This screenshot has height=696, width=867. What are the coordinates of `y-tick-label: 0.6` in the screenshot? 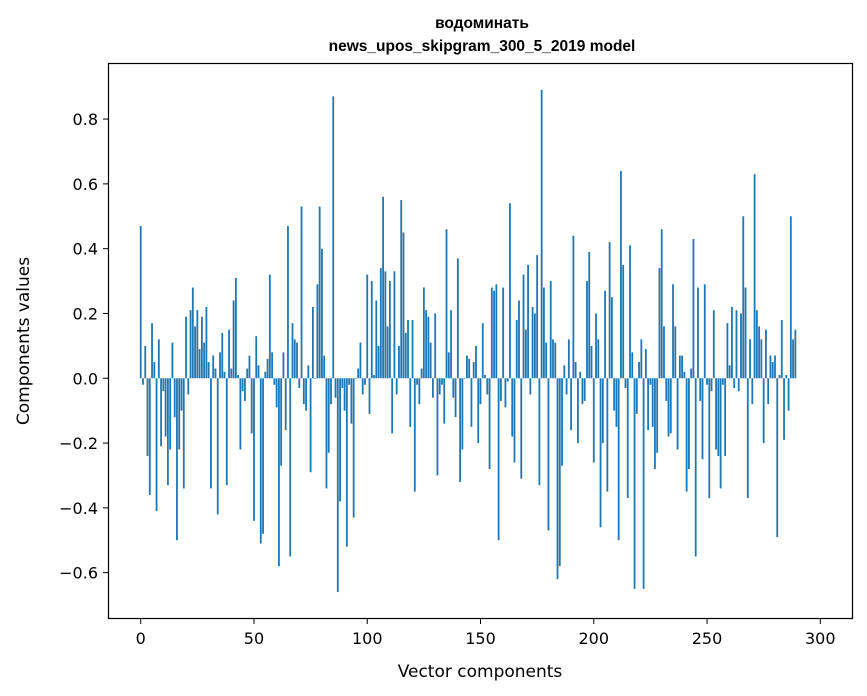 It's located at (85, 184).